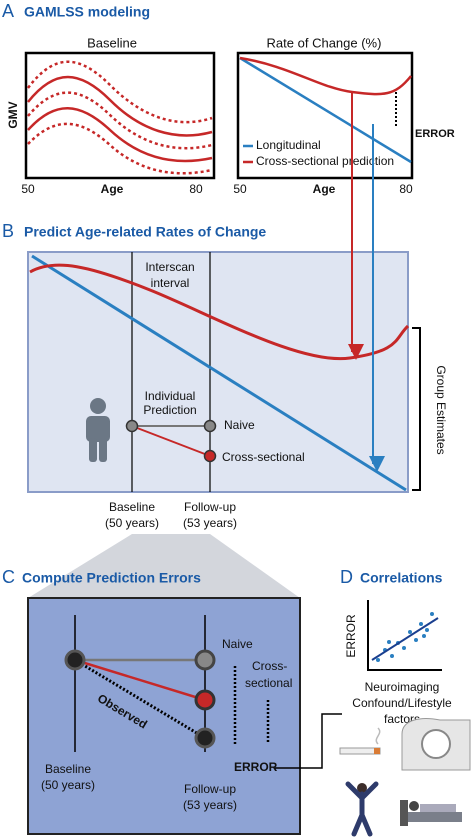 The image size is (474, 837). I want to click on annotation: Interscan, so click(169, 267).